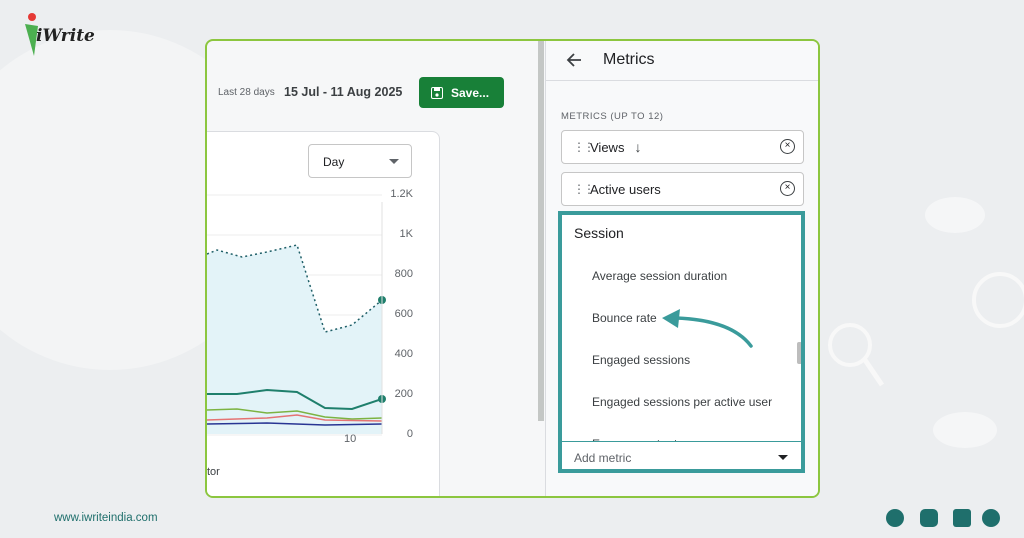  I want to click on metric-option: Average session duration, so click(660, 276).